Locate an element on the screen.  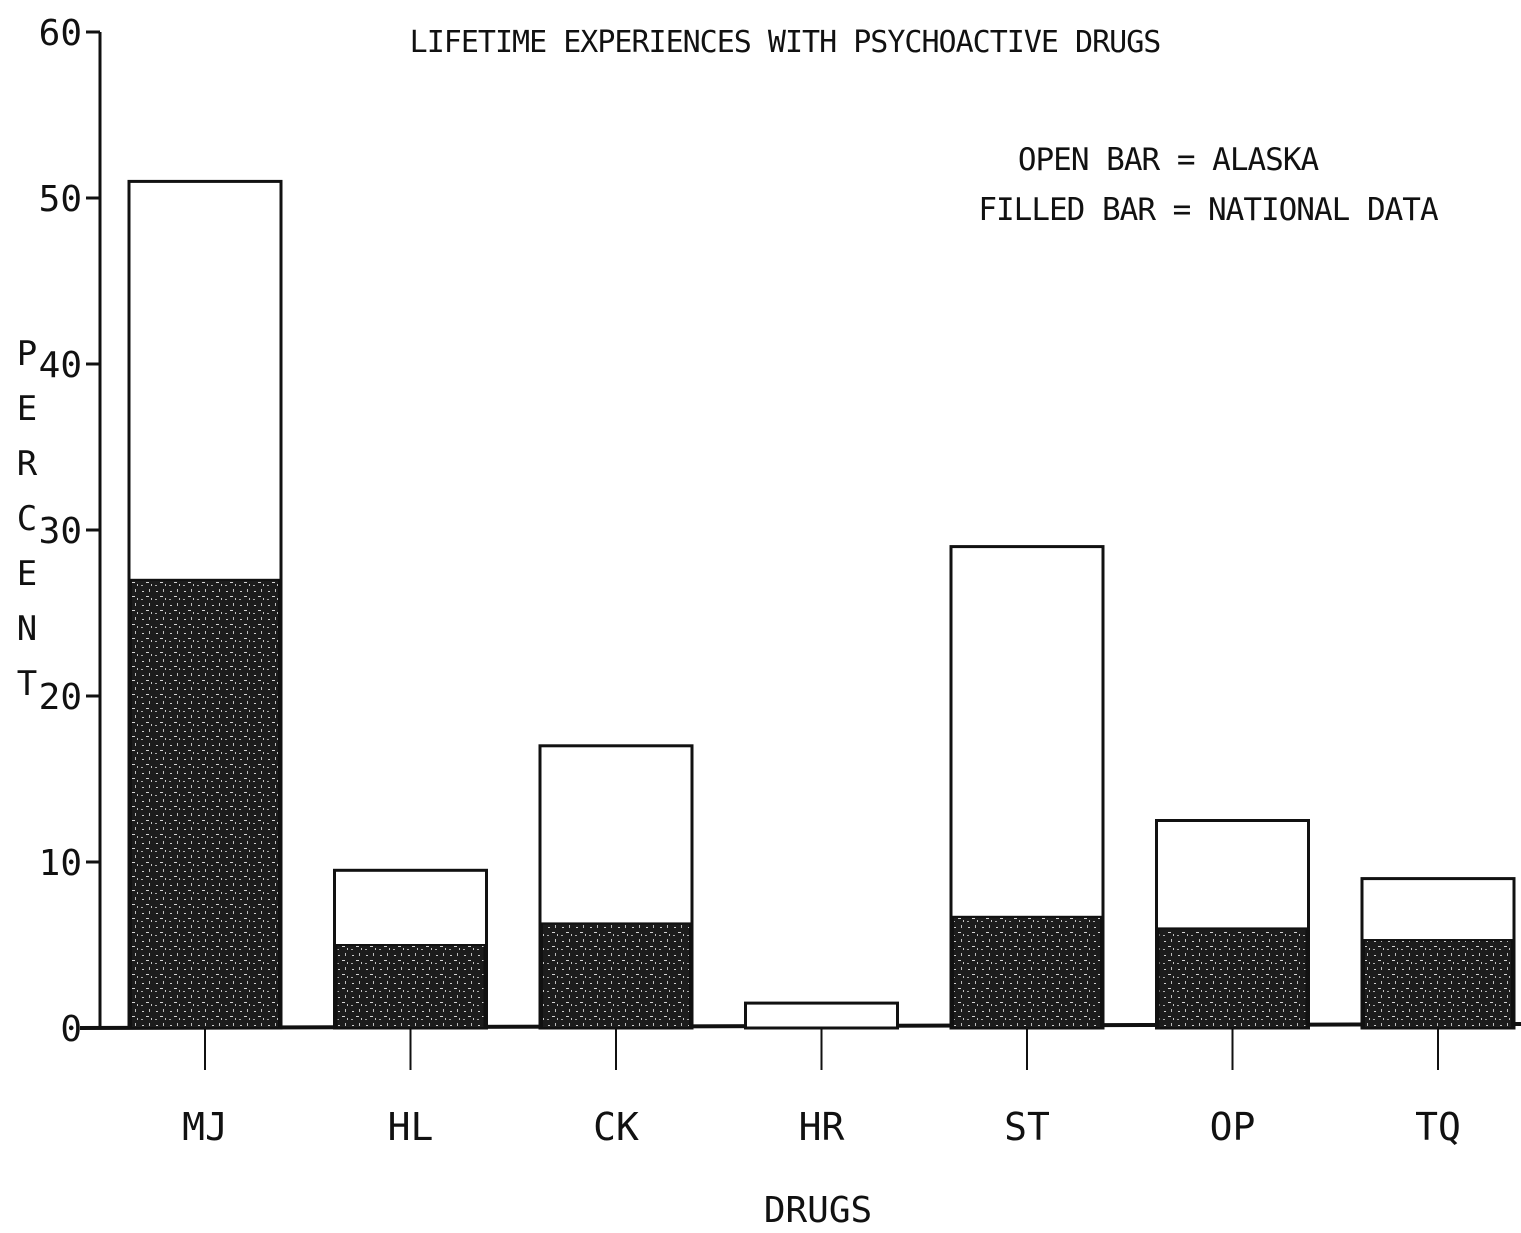
category-label-mj: MJ is located at coordinates (205, 1127).